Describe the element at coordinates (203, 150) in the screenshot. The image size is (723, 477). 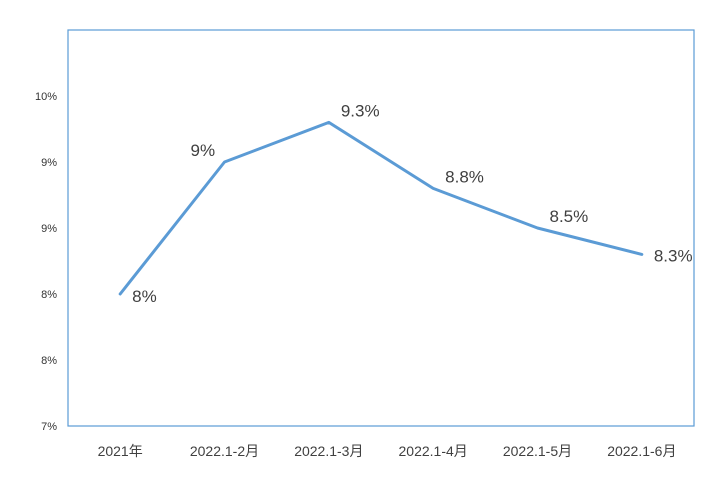
I see `data-label: 9%` at that location.